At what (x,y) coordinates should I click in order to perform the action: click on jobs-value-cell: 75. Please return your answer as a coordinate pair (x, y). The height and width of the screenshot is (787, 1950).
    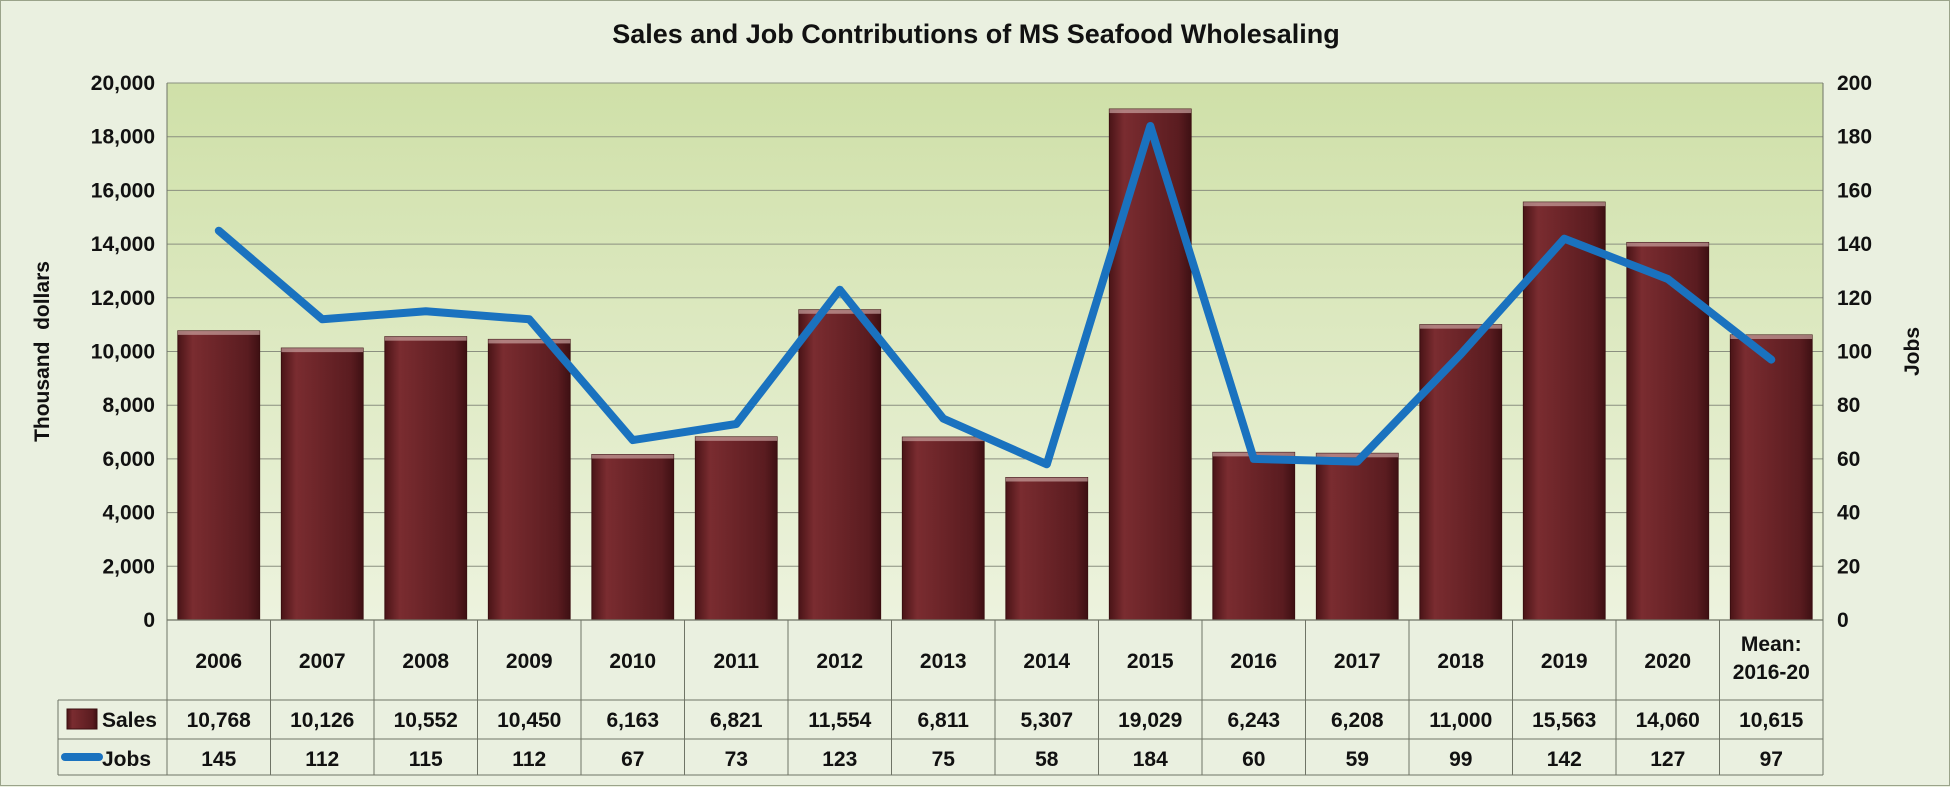
    Looking at the image, I should click on (944, 759).